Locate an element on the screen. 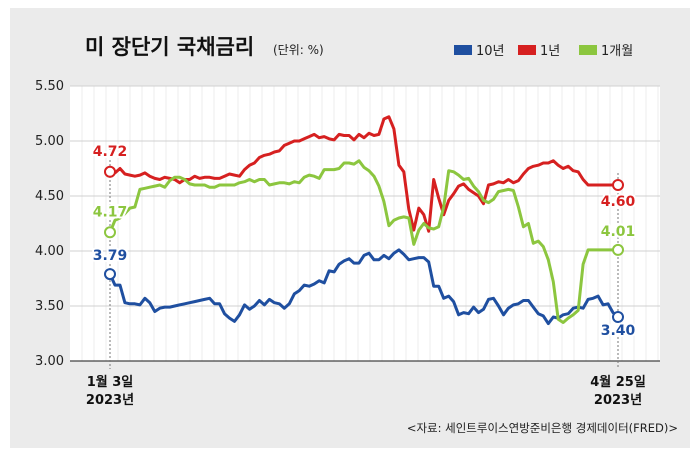  y-tick-label: 5.00 is located at coordinates (49, 141).